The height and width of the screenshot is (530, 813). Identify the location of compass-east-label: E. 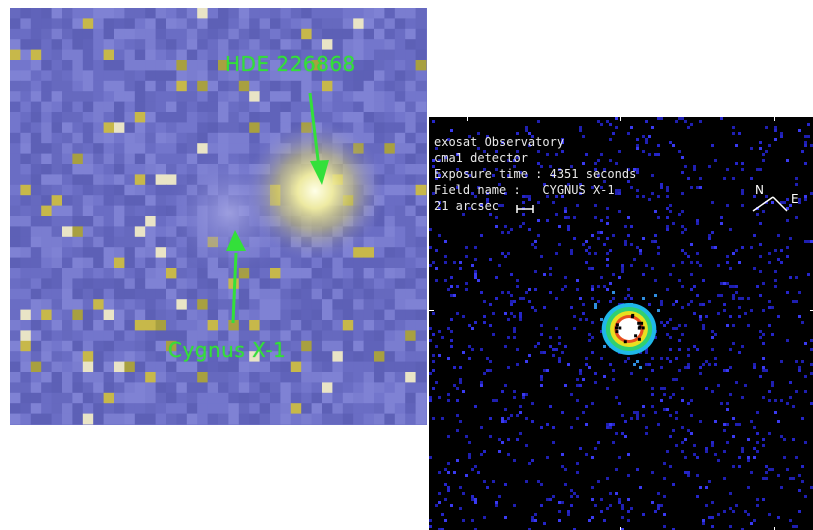
(795, 199).